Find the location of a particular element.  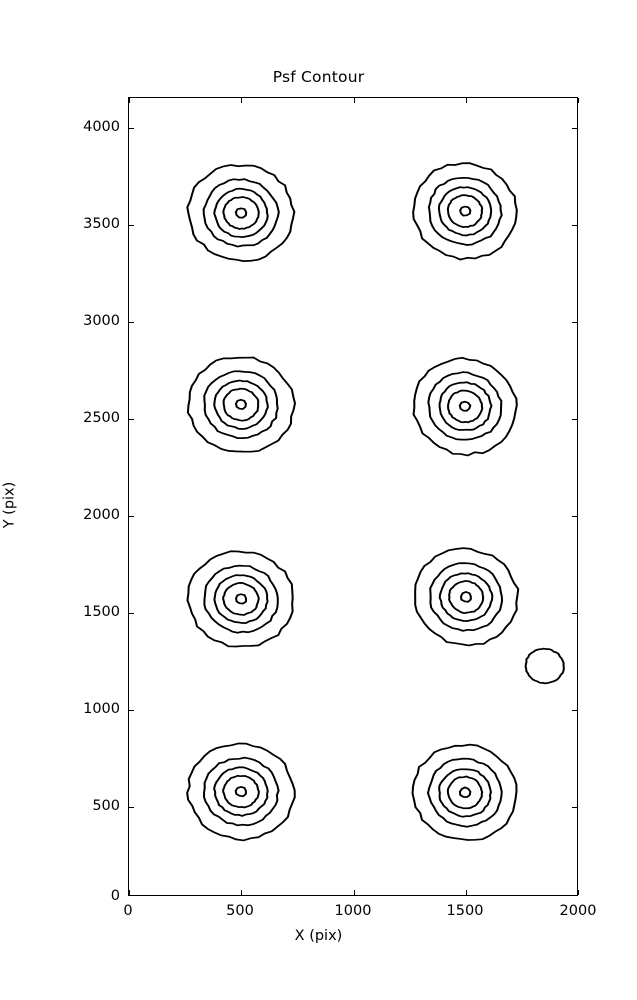

yticklabel-0: 0 is located at coordinates (115, 896).